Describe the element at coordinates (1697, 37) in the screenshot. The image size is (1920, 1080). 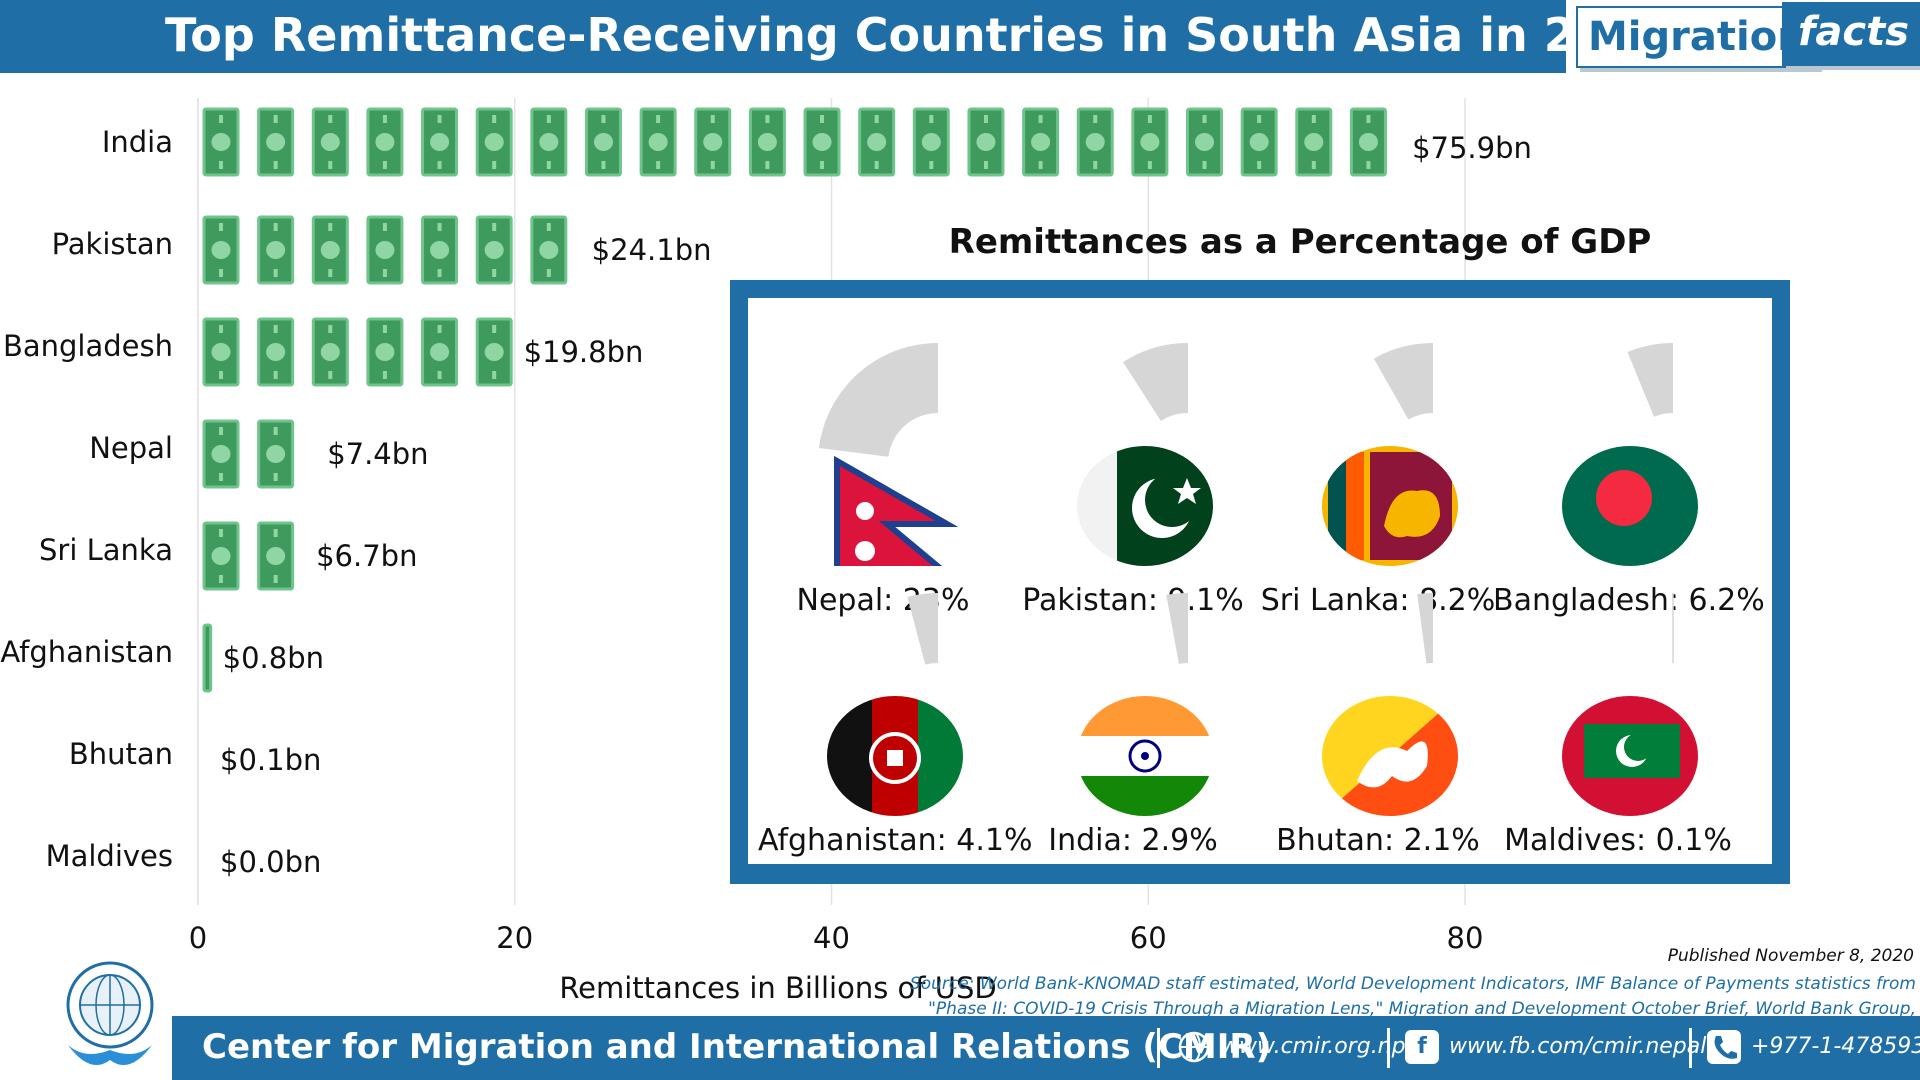
I see `logo-text-migration: Migration` at that location.